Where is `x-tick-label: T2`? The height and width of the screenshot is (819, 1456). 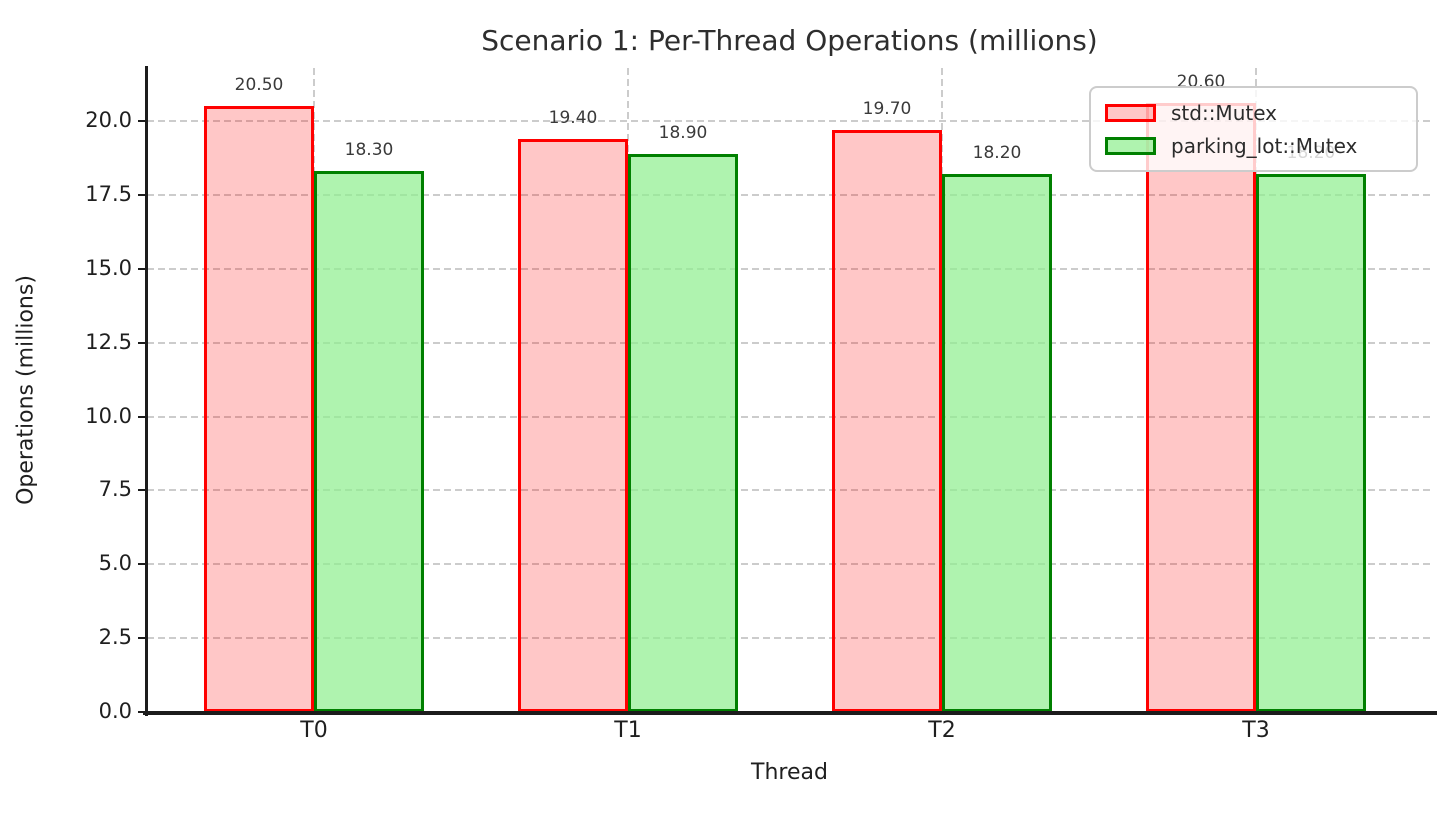 x-tick-label: T2 is located at coordinates (942, 730).